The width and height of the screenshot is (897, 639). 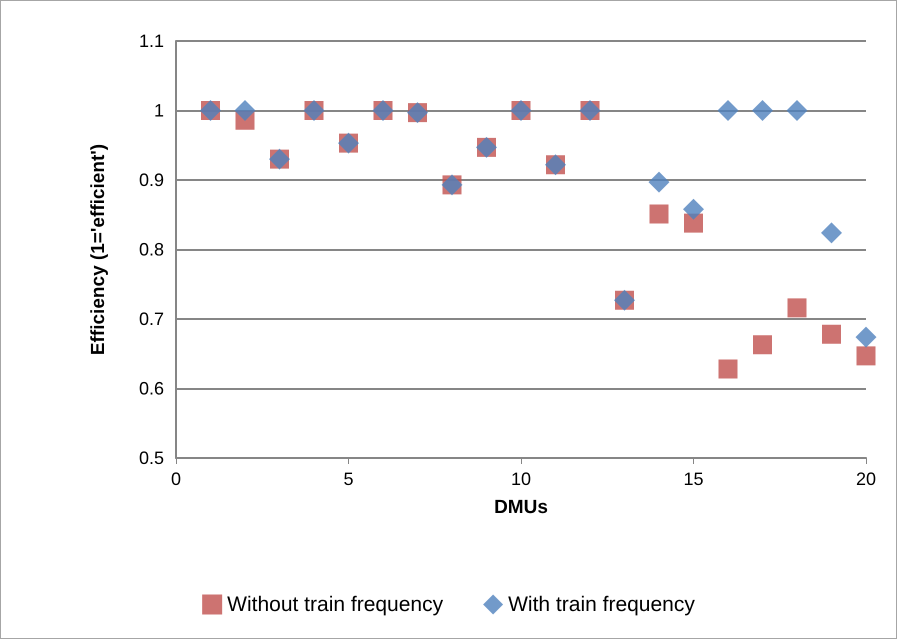 I want to click on y-tick-label: 0.5, so click(x=151, y=458).